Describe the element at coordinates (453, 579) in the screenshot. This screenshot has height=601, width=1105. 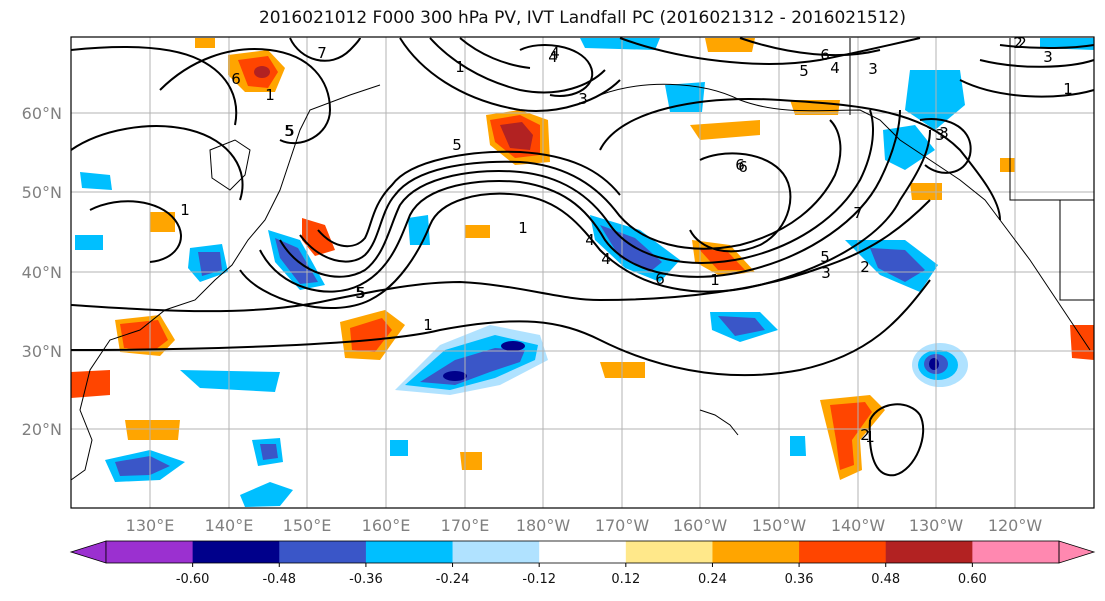
I see `colorbar-tick-label: -0.24` at that location.